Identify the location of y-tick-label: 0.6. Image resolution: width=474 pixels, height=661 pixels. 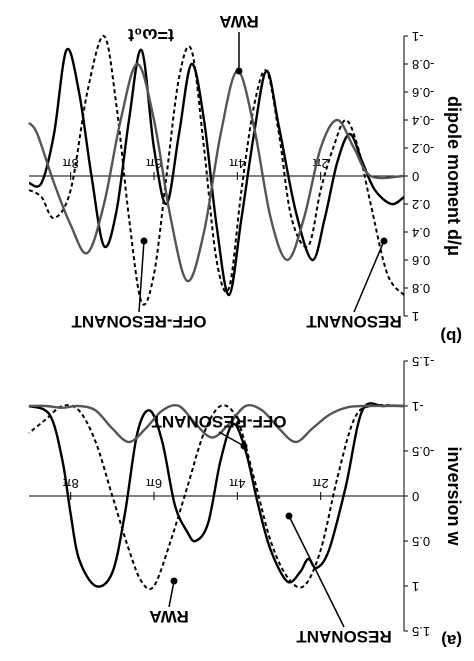
(421, 260).